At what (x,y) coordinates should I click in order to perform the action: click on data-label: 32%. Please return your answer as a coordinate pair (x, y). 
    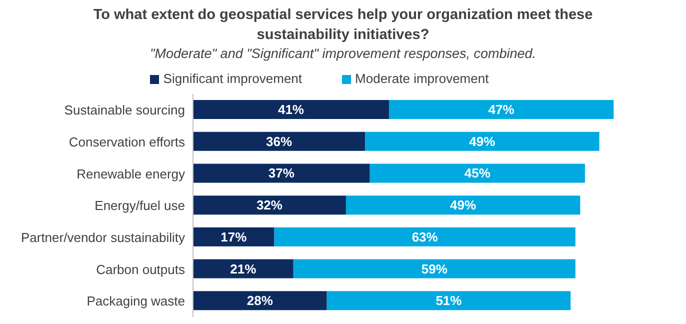
    Looking at the image, I should click on (269, 205).